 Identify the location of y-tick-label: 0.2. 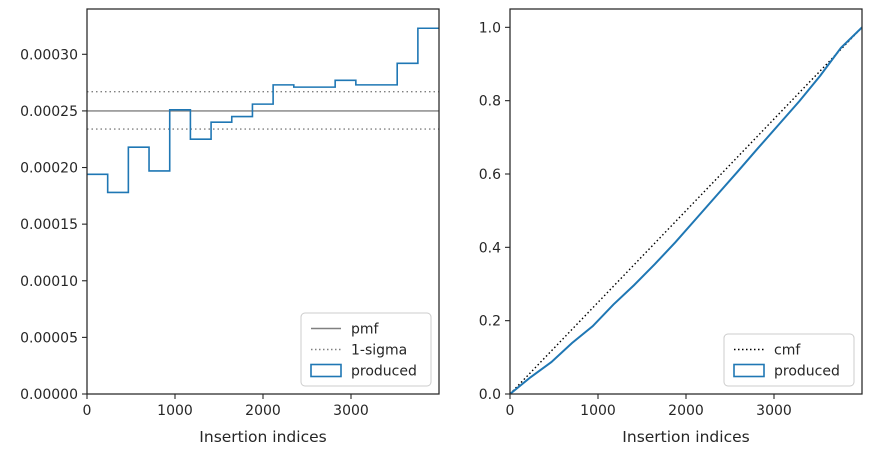
(490, 322).